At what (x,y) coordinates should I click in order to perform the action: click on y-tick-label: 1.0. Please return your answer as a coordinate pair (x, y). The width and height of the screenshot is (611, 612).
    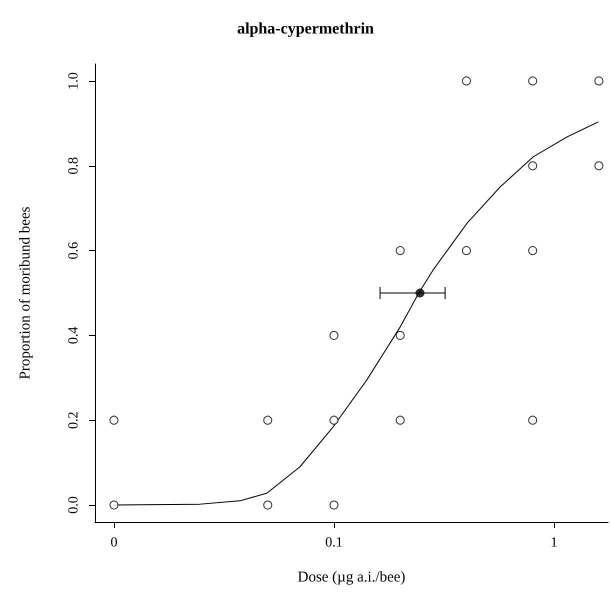
    Looking at the image, I should click on (74, 81).